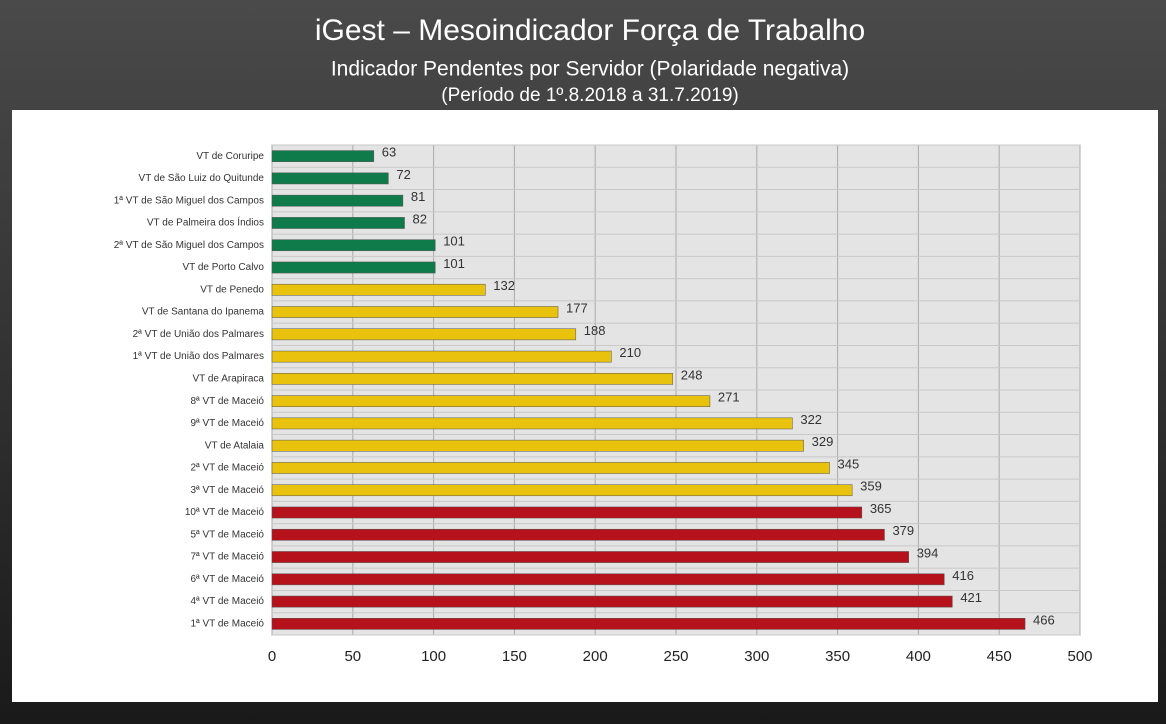  What do you see at coordinates (227, 468) in the screenshot?
I see `y-tick-label: 2ª VT de Maceió` at bounding box center [227, 468].